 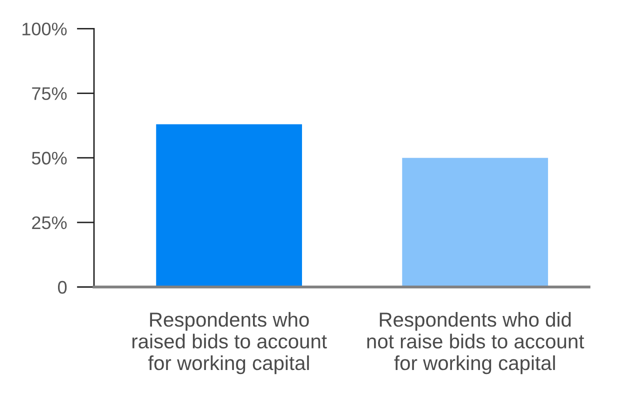 What do you see at coordinates (49, 223) in the screenshot?
I see `y-tick-label: 25%` at bounding box center [49, 223].